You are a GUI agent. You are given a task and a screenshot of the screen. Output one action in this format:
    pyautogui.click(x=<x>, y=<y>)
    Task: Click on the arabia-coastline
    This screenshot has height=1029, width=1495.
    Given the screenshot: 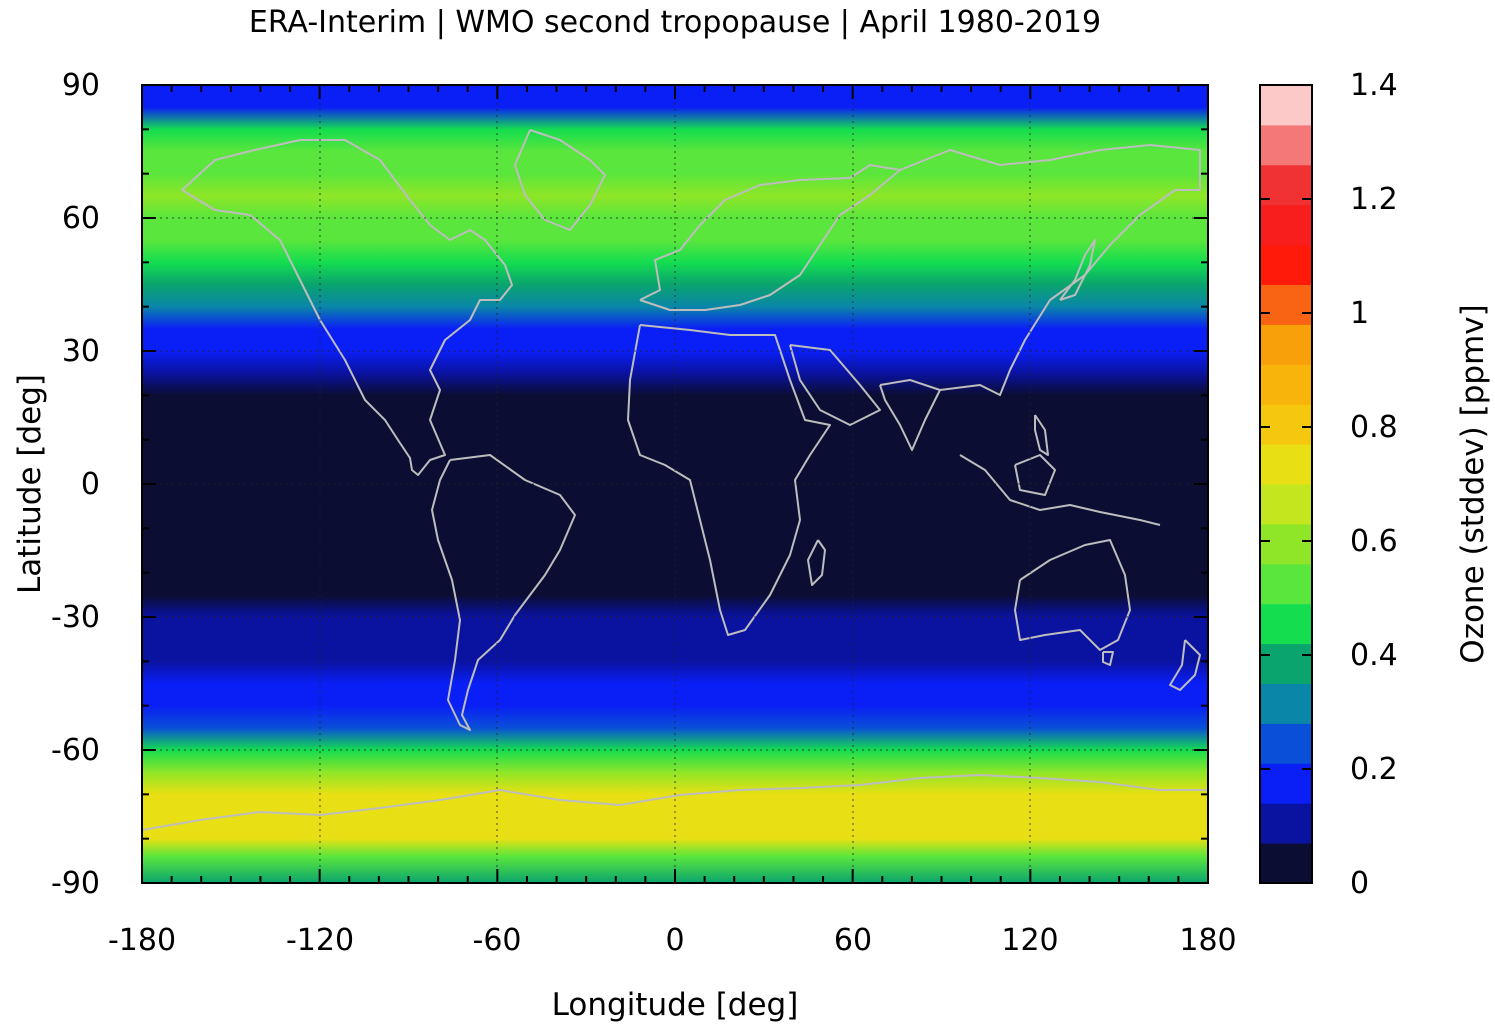 What is the action you would take?
    pyautogui.click(x=835, y=385)
    